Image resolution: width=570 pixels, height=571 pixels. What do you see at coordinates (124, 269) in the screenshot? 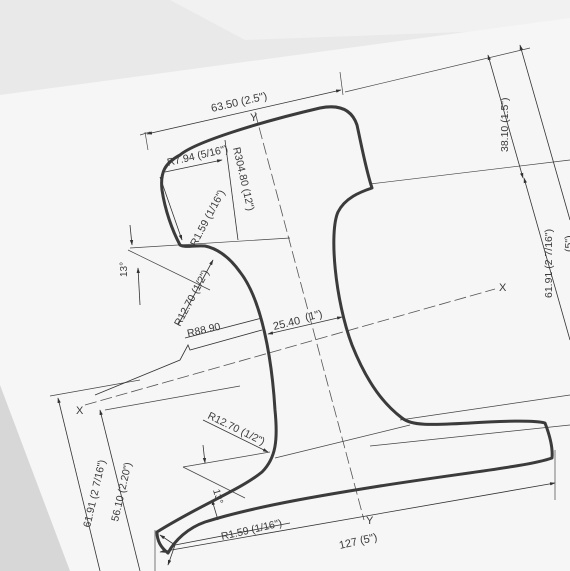
I see `angle-head-label: 13°` at bounding box center [124, 269].